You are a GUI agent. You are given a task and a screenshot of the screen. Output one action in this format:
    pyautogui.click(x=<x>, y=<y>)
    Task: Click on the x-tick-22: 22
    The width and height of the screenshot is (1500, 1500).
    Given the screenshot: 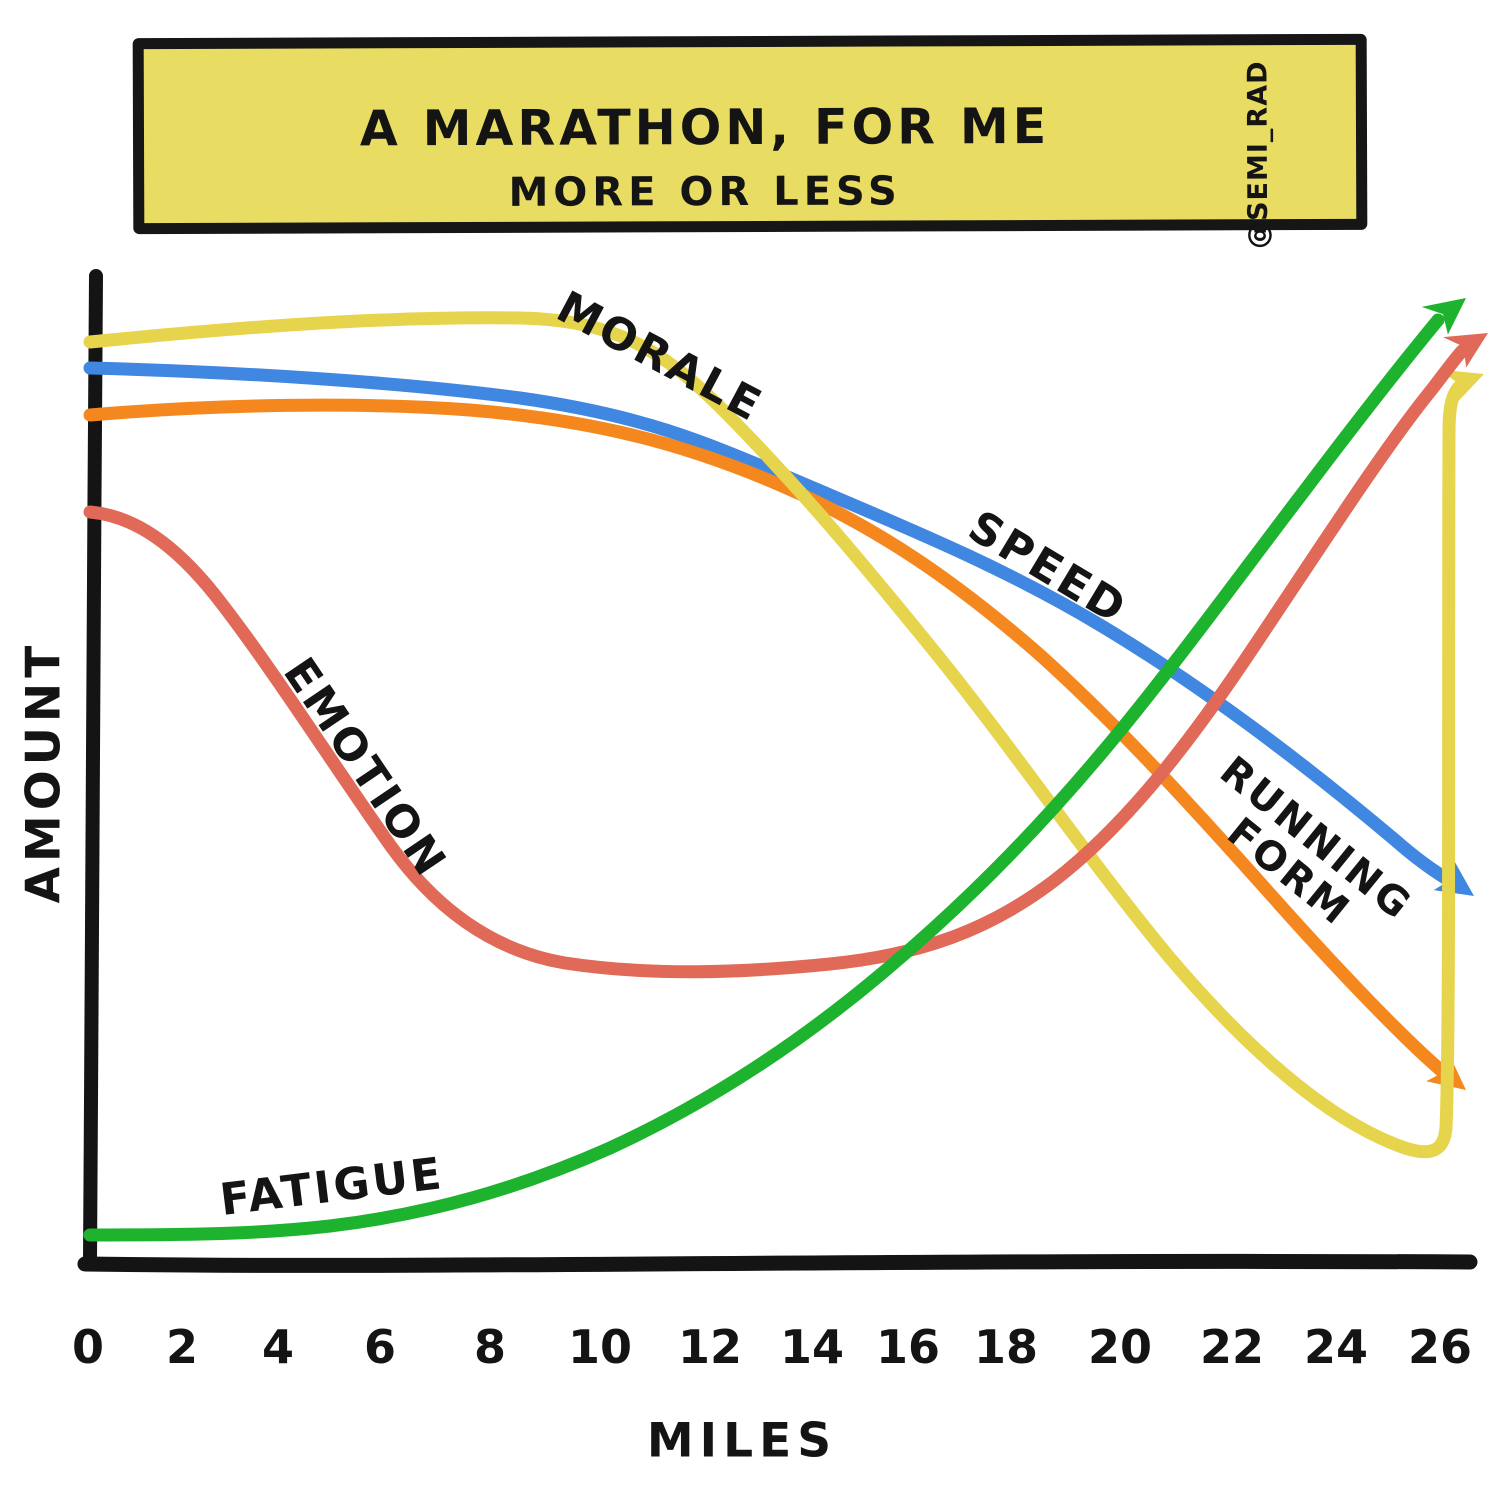 What is the action you would take?
    pyautogui.click(x=1232, y=1347)
    